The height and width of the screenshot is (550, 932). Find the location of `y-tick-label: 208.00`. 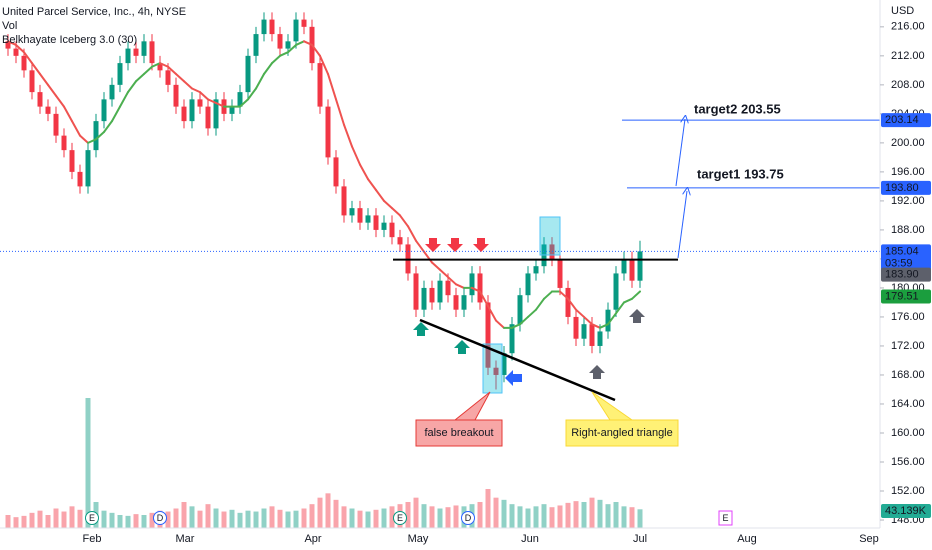

y-tick-label: 208.00 is located at coordinates (908, 85).